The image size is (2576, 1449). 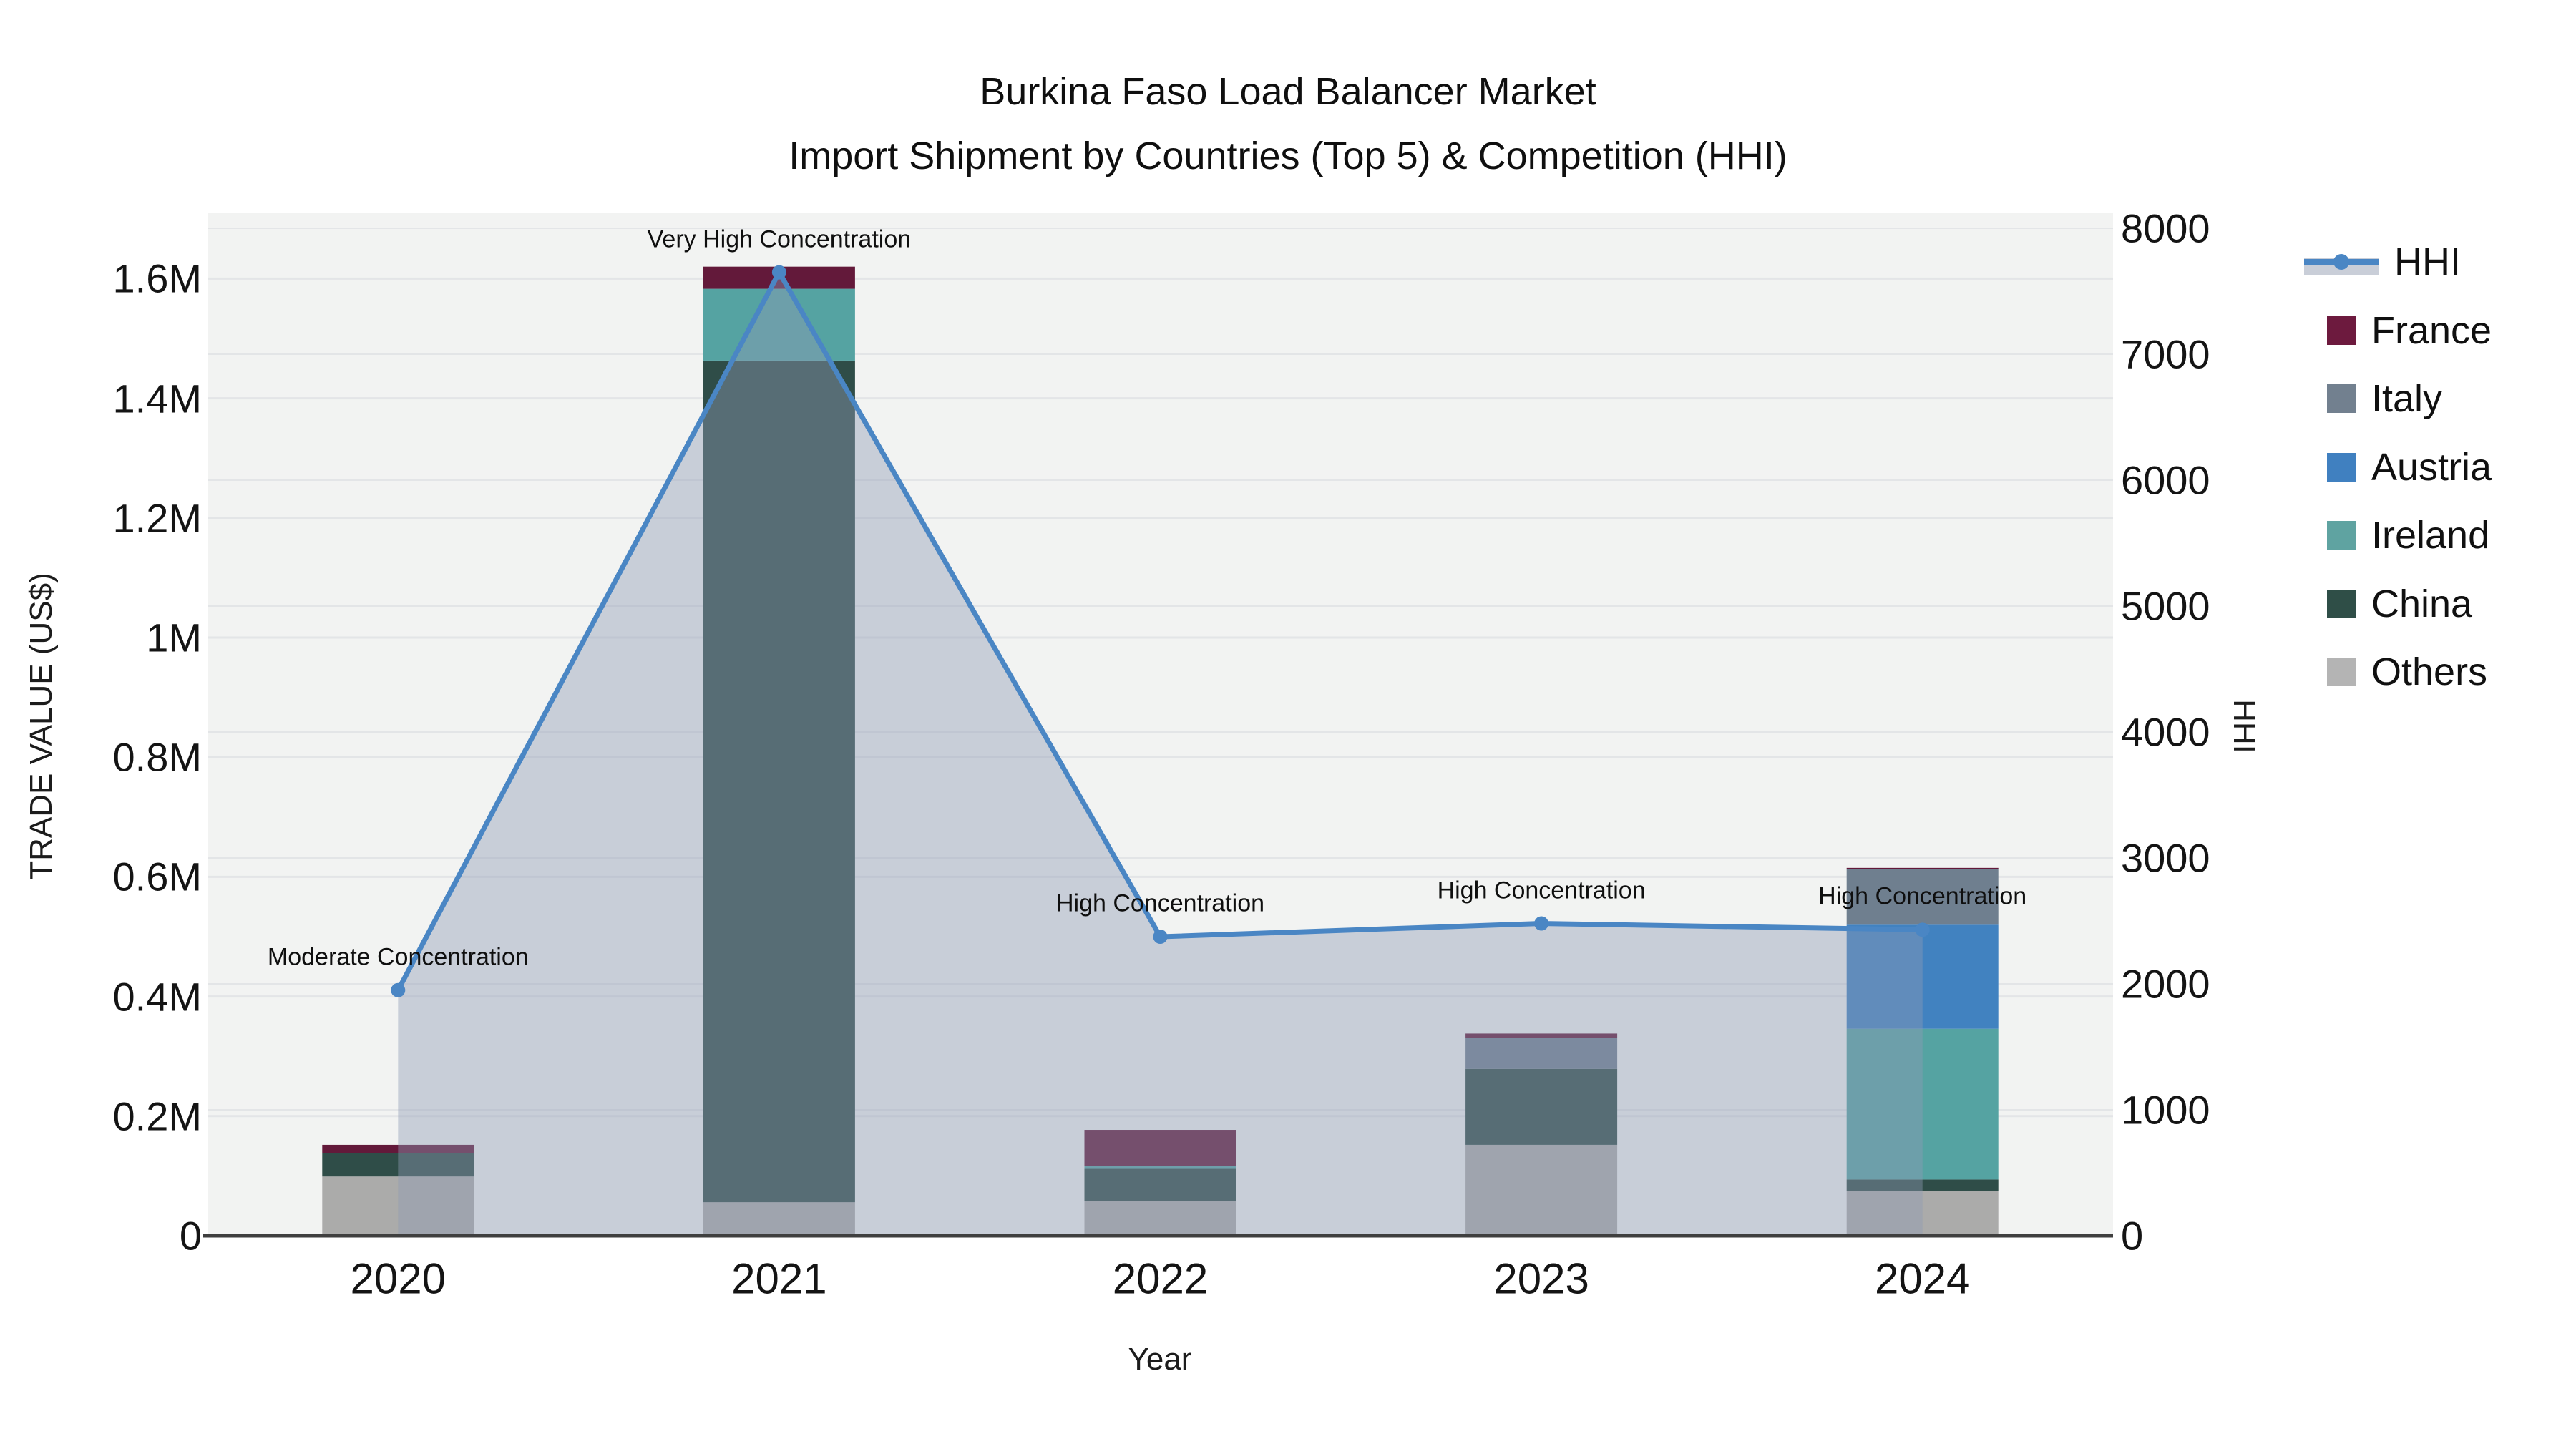 I want to click on chart-title-line1: Burkina Faso Load Balancer Market, so click(x=1288, y=91).